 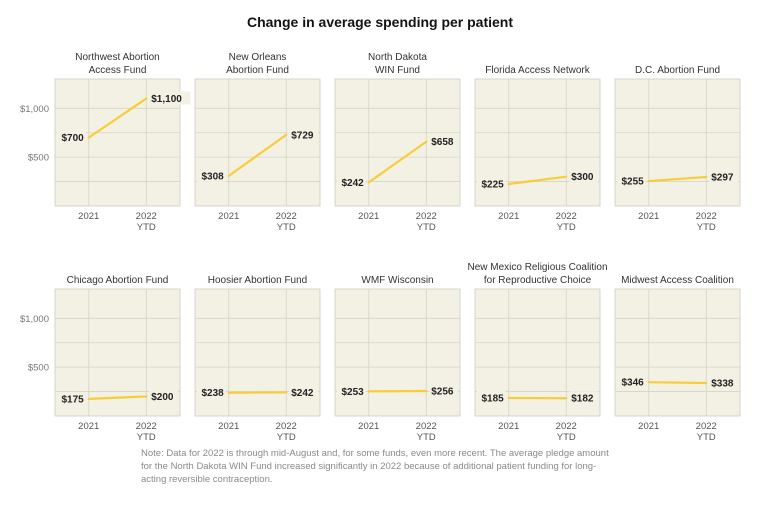 I want to click on value-label: $255, so click(x=633, y=182).